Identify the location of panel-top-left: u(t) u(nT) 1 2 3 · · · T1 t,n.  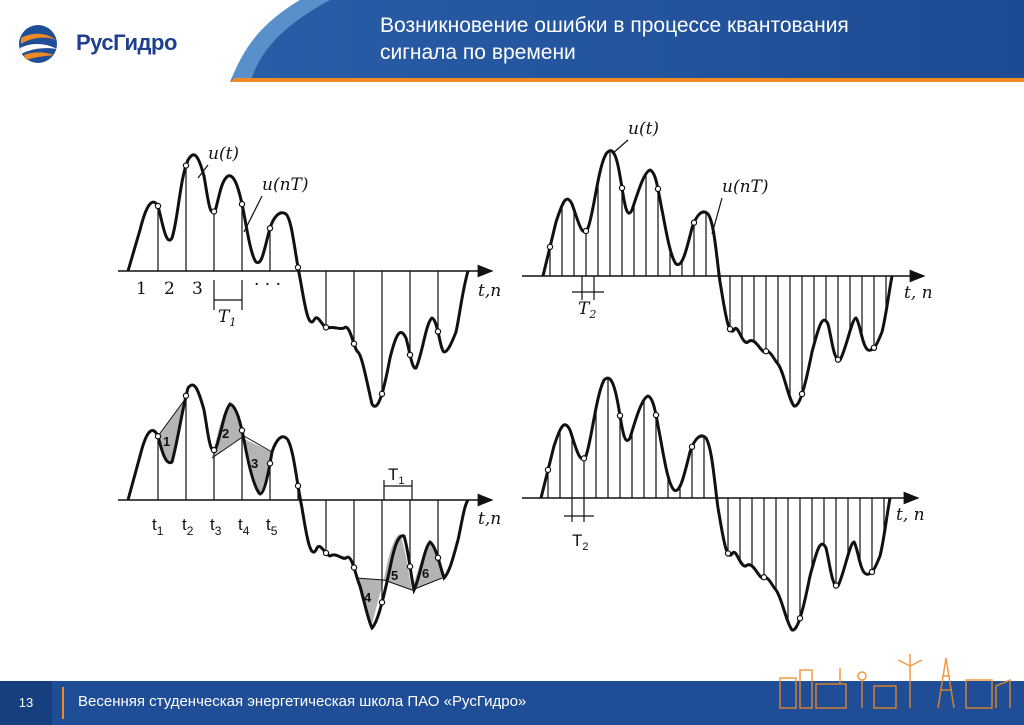
(309, 276).